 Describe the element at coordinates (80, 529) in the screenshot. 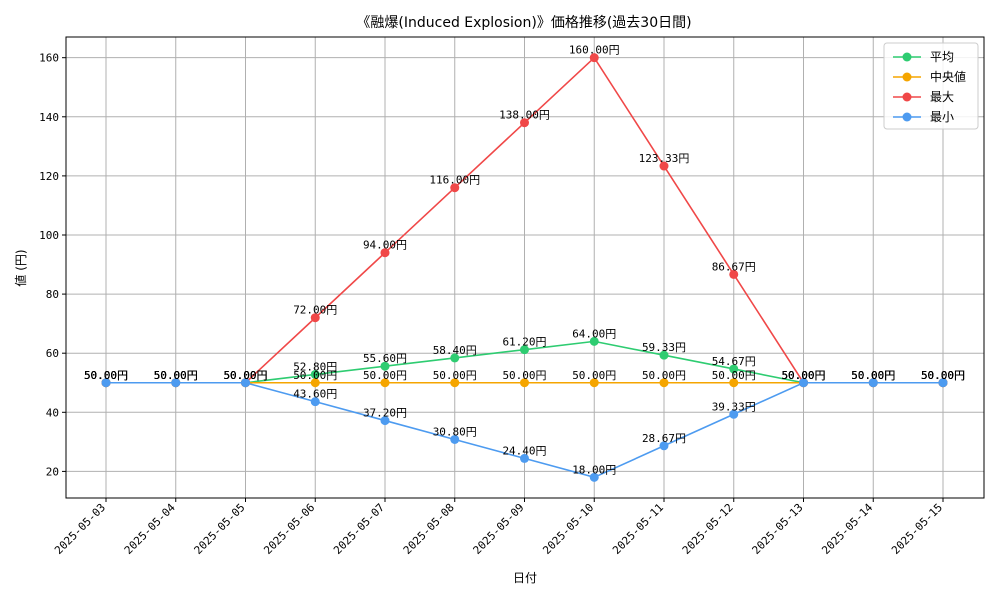

I see `x-tick-label: 2025-05-03` at that location.